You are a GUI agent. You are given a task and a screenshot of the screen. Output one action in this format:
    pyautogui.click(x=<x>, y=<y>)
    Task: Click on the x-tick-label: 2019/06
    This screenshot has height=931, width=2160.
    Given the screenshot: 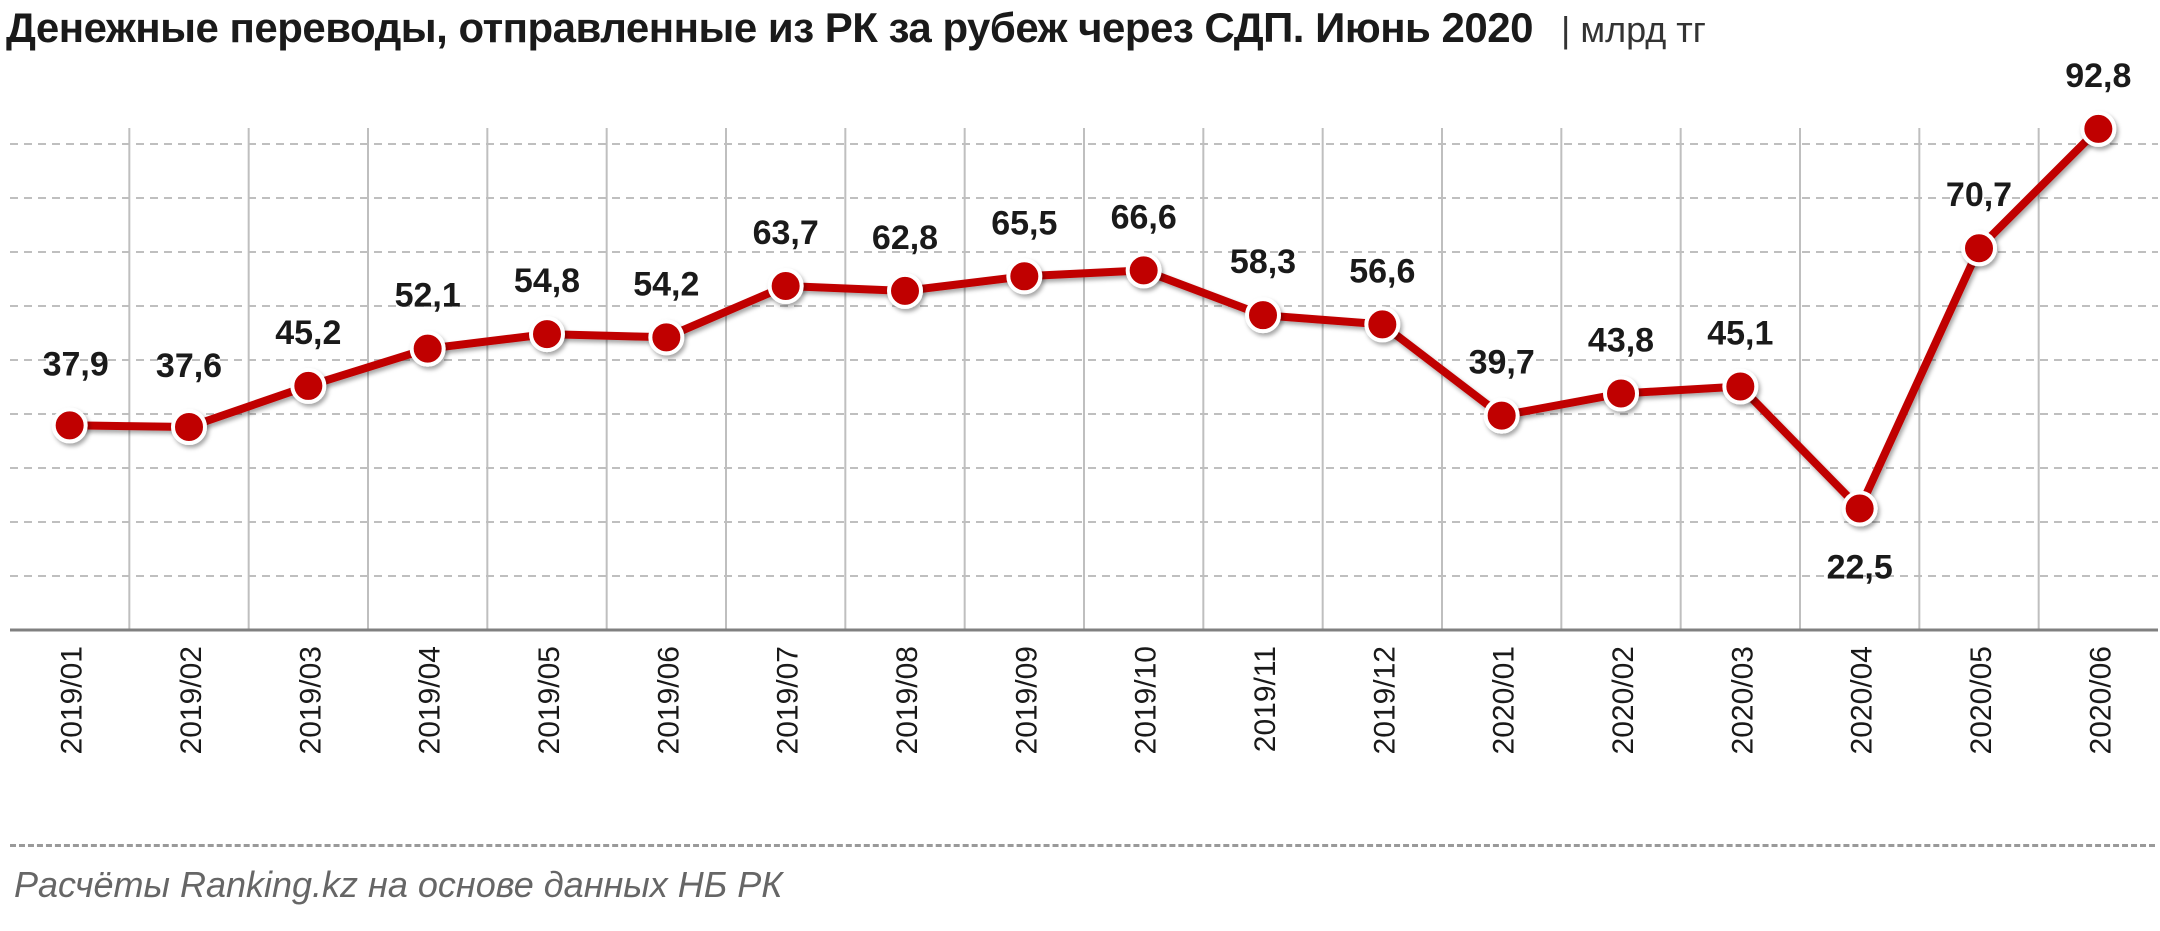 What is the action you would take?
    pyautogui.click(x=668, y=700)
    